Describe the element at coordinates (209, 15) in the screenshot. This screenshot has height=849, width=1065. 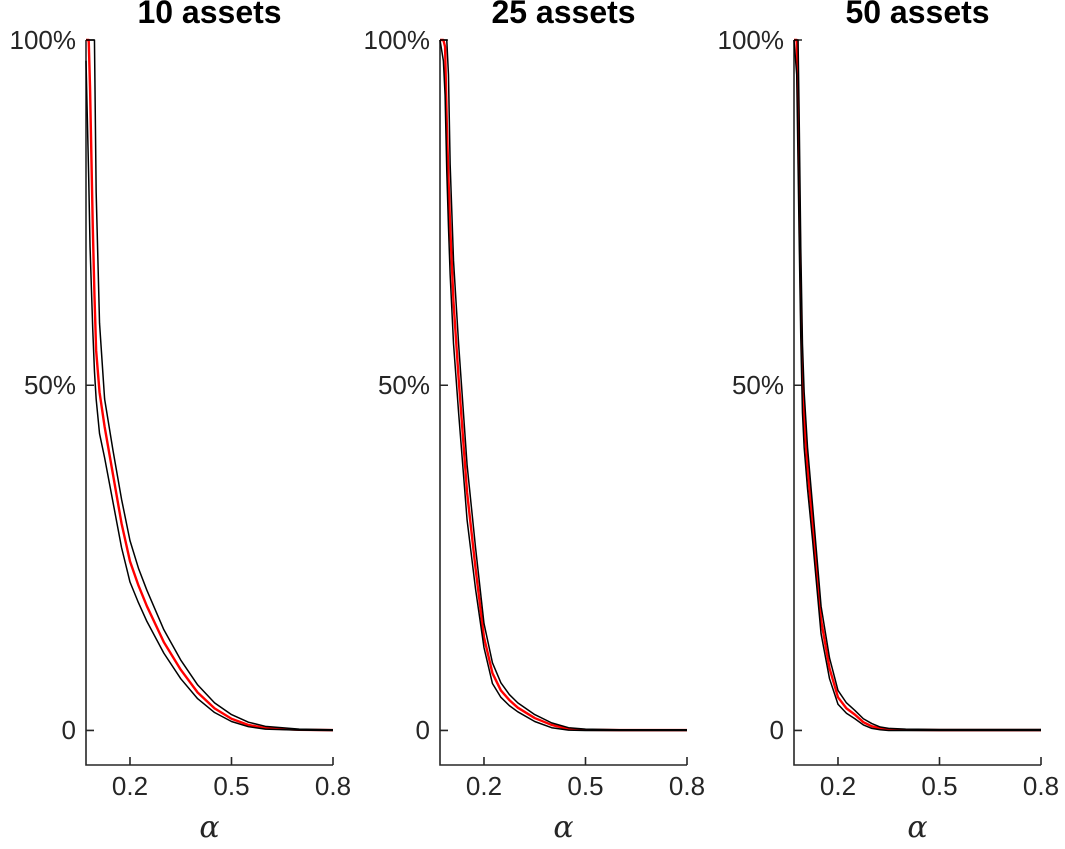
I see `panel-title-10-assets: 10 assets` at that location.